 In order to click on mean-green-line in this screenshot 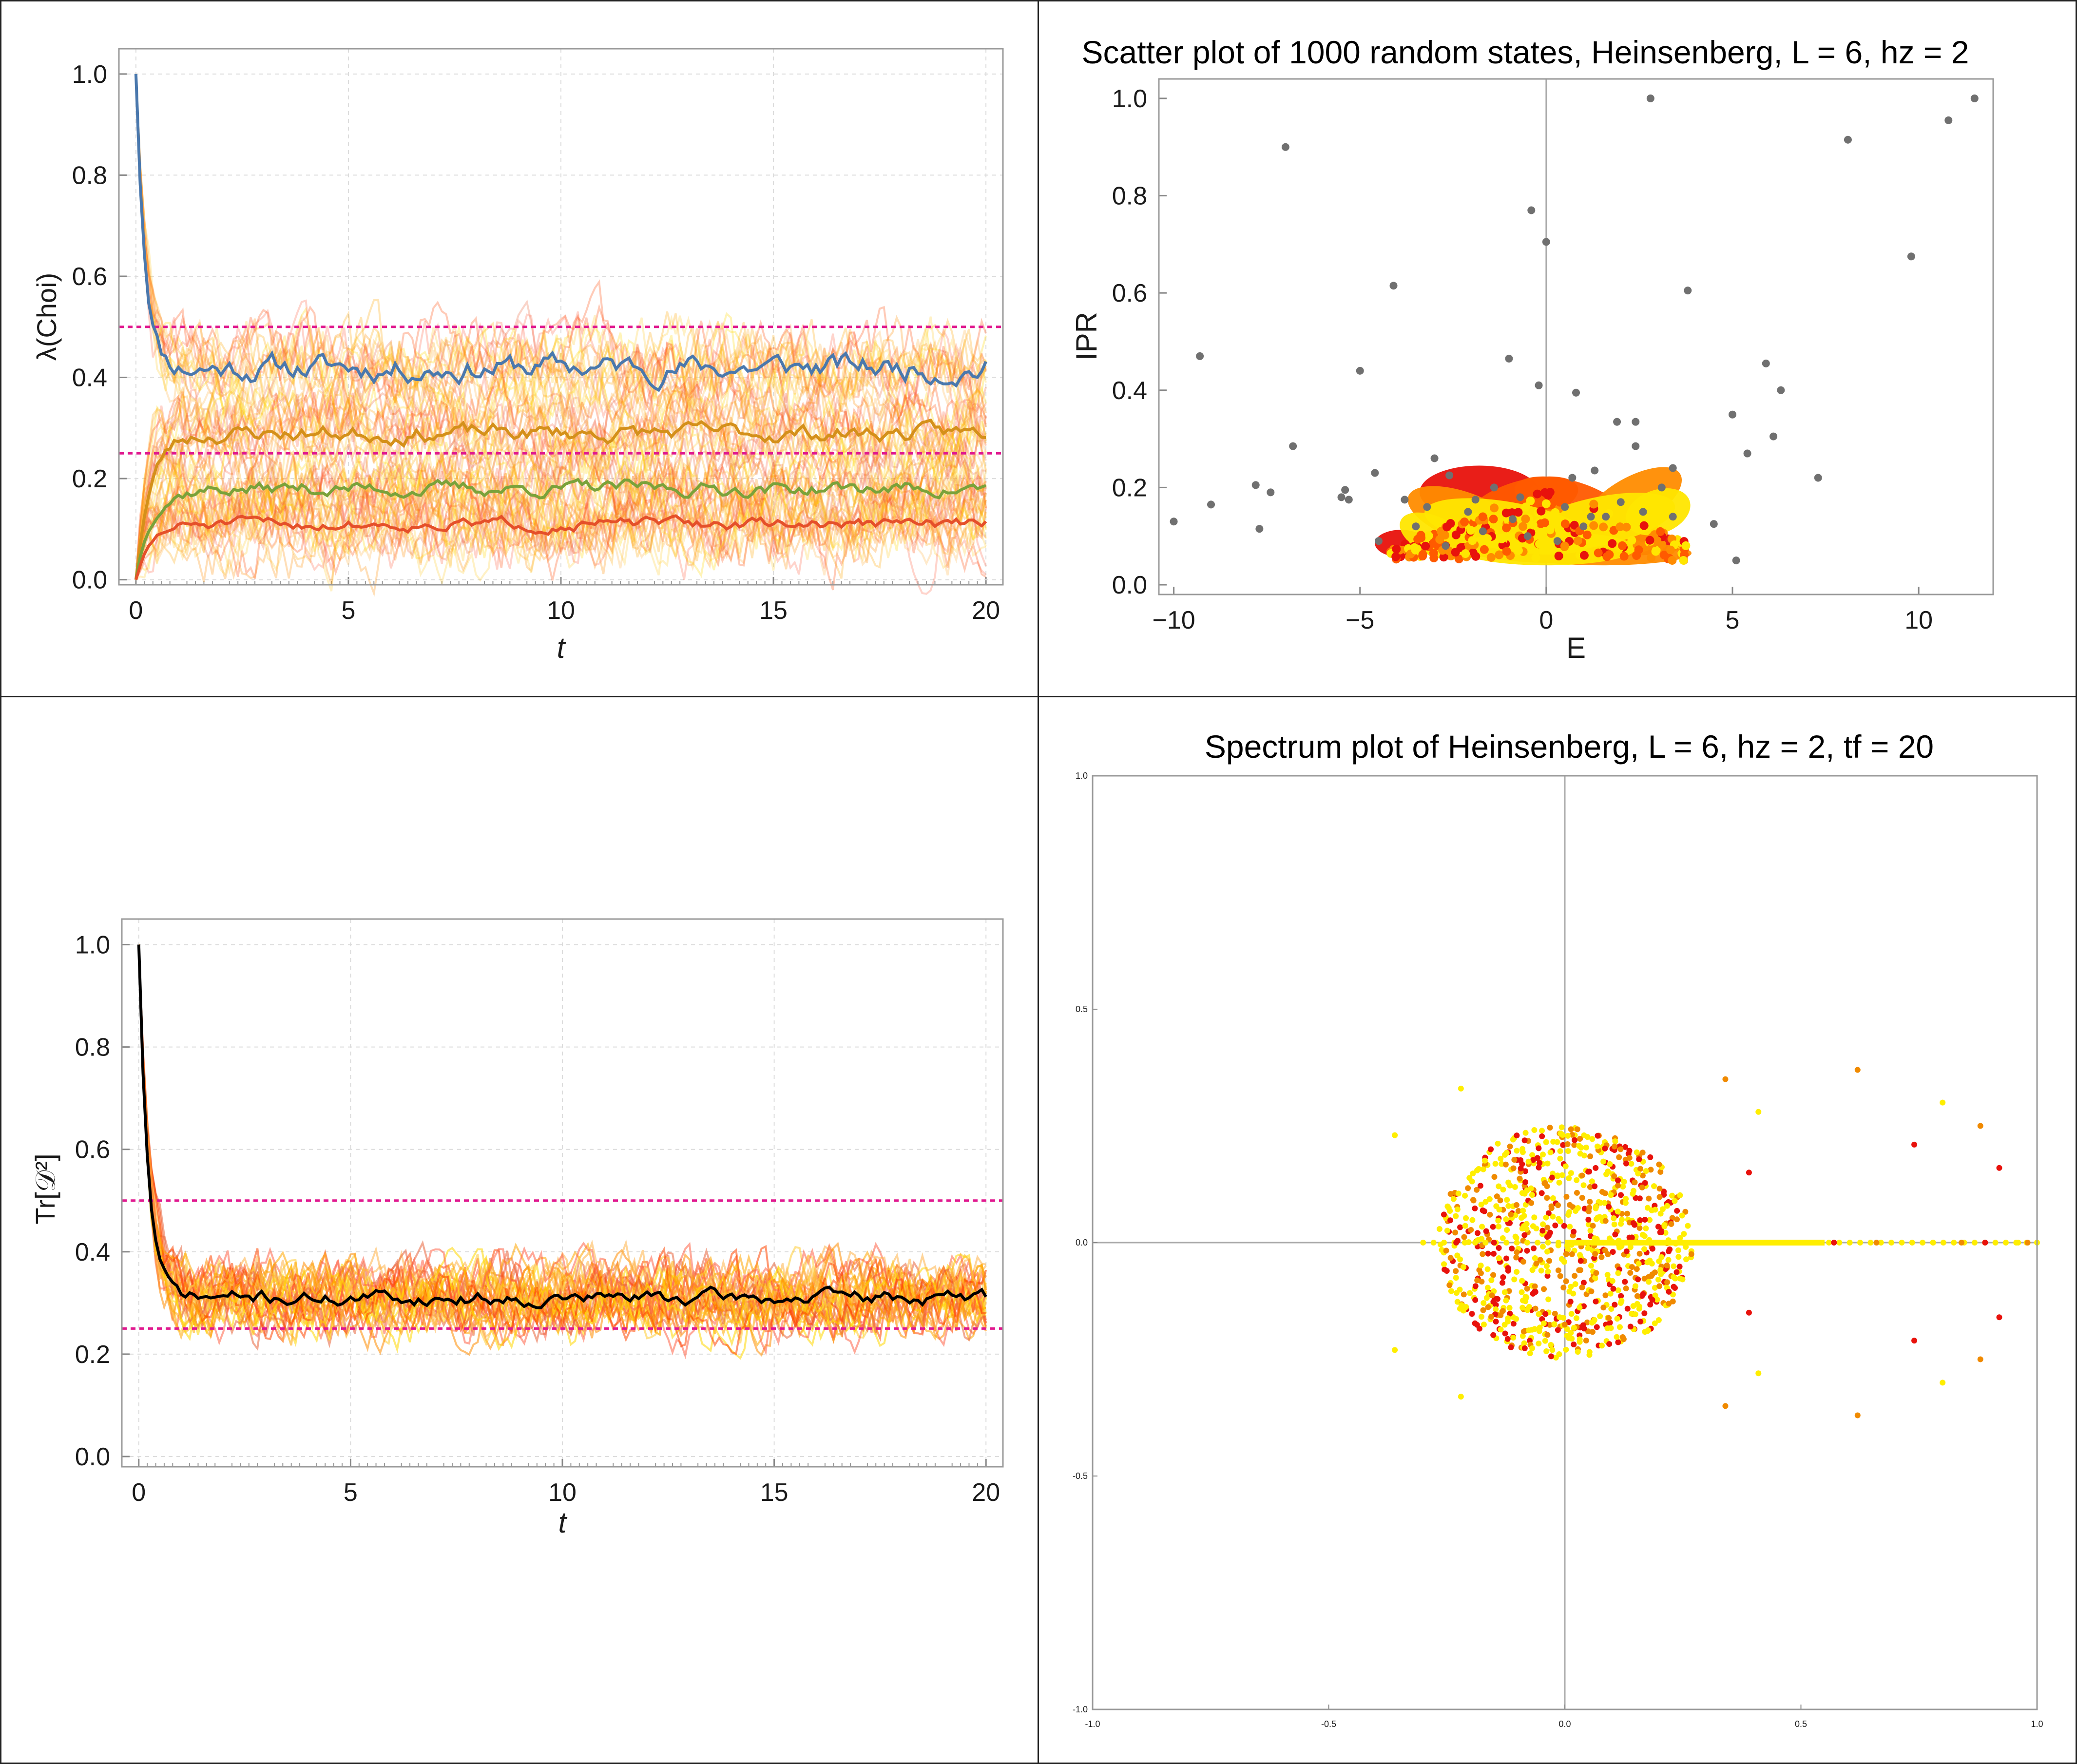, I will do `click(561, 529)`.